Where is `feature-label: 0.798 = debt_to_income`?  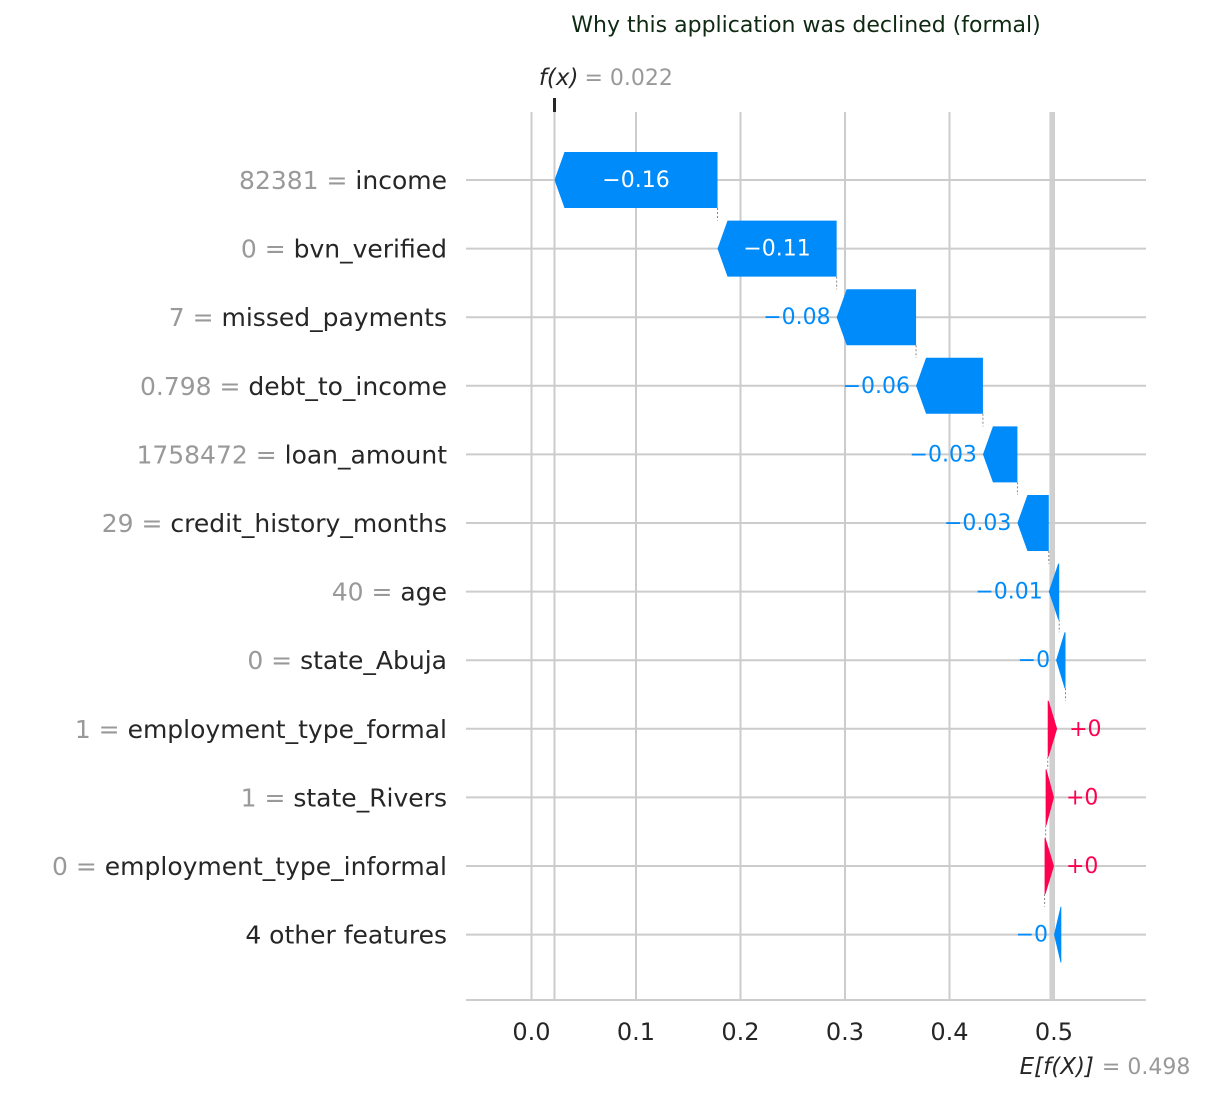
feature-label: 0.798 = debt_to_income is located at coordinates (293, 386).